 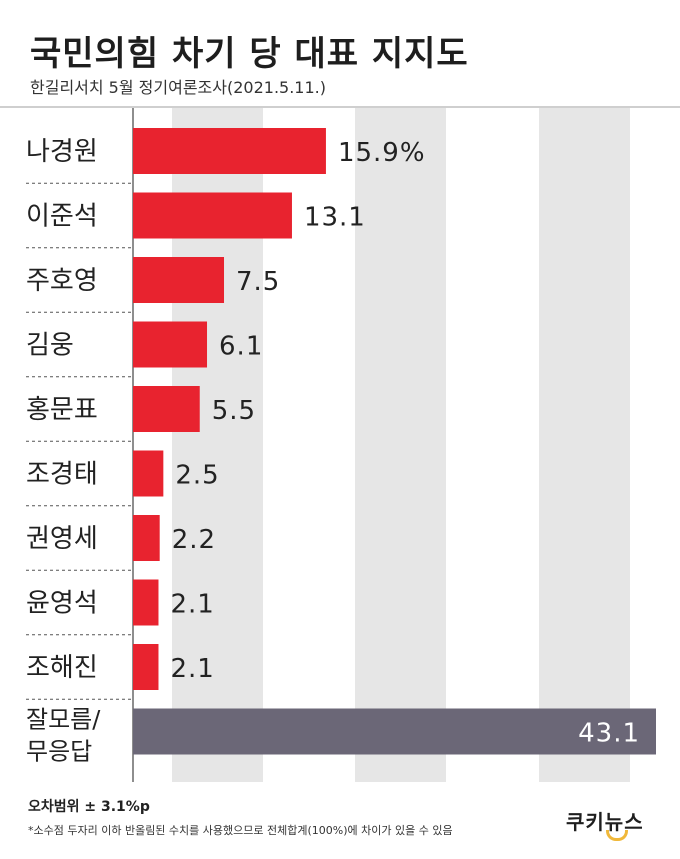 What do you see at coordinates (62, 217) in the screenshot?
I see `category-label: 이준석` at bounding box center [62, 217].